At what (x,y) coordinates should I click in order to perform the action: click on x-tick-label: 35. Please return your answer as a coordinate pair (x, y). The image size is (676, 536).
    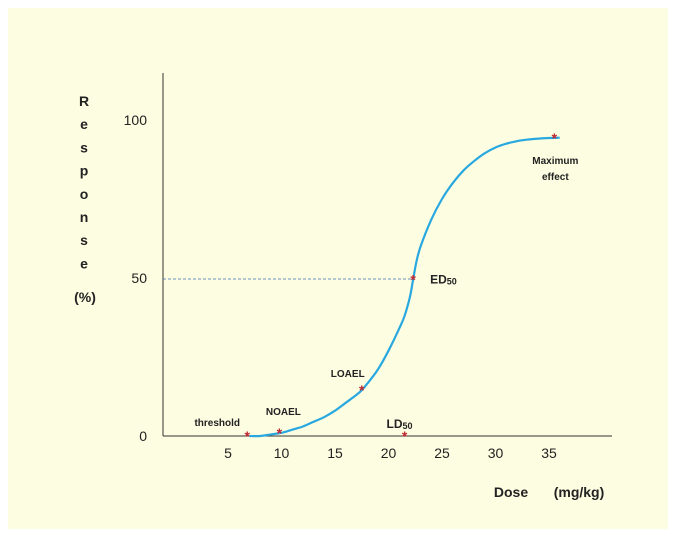
    Looking at the image, I should click on (549, 453).